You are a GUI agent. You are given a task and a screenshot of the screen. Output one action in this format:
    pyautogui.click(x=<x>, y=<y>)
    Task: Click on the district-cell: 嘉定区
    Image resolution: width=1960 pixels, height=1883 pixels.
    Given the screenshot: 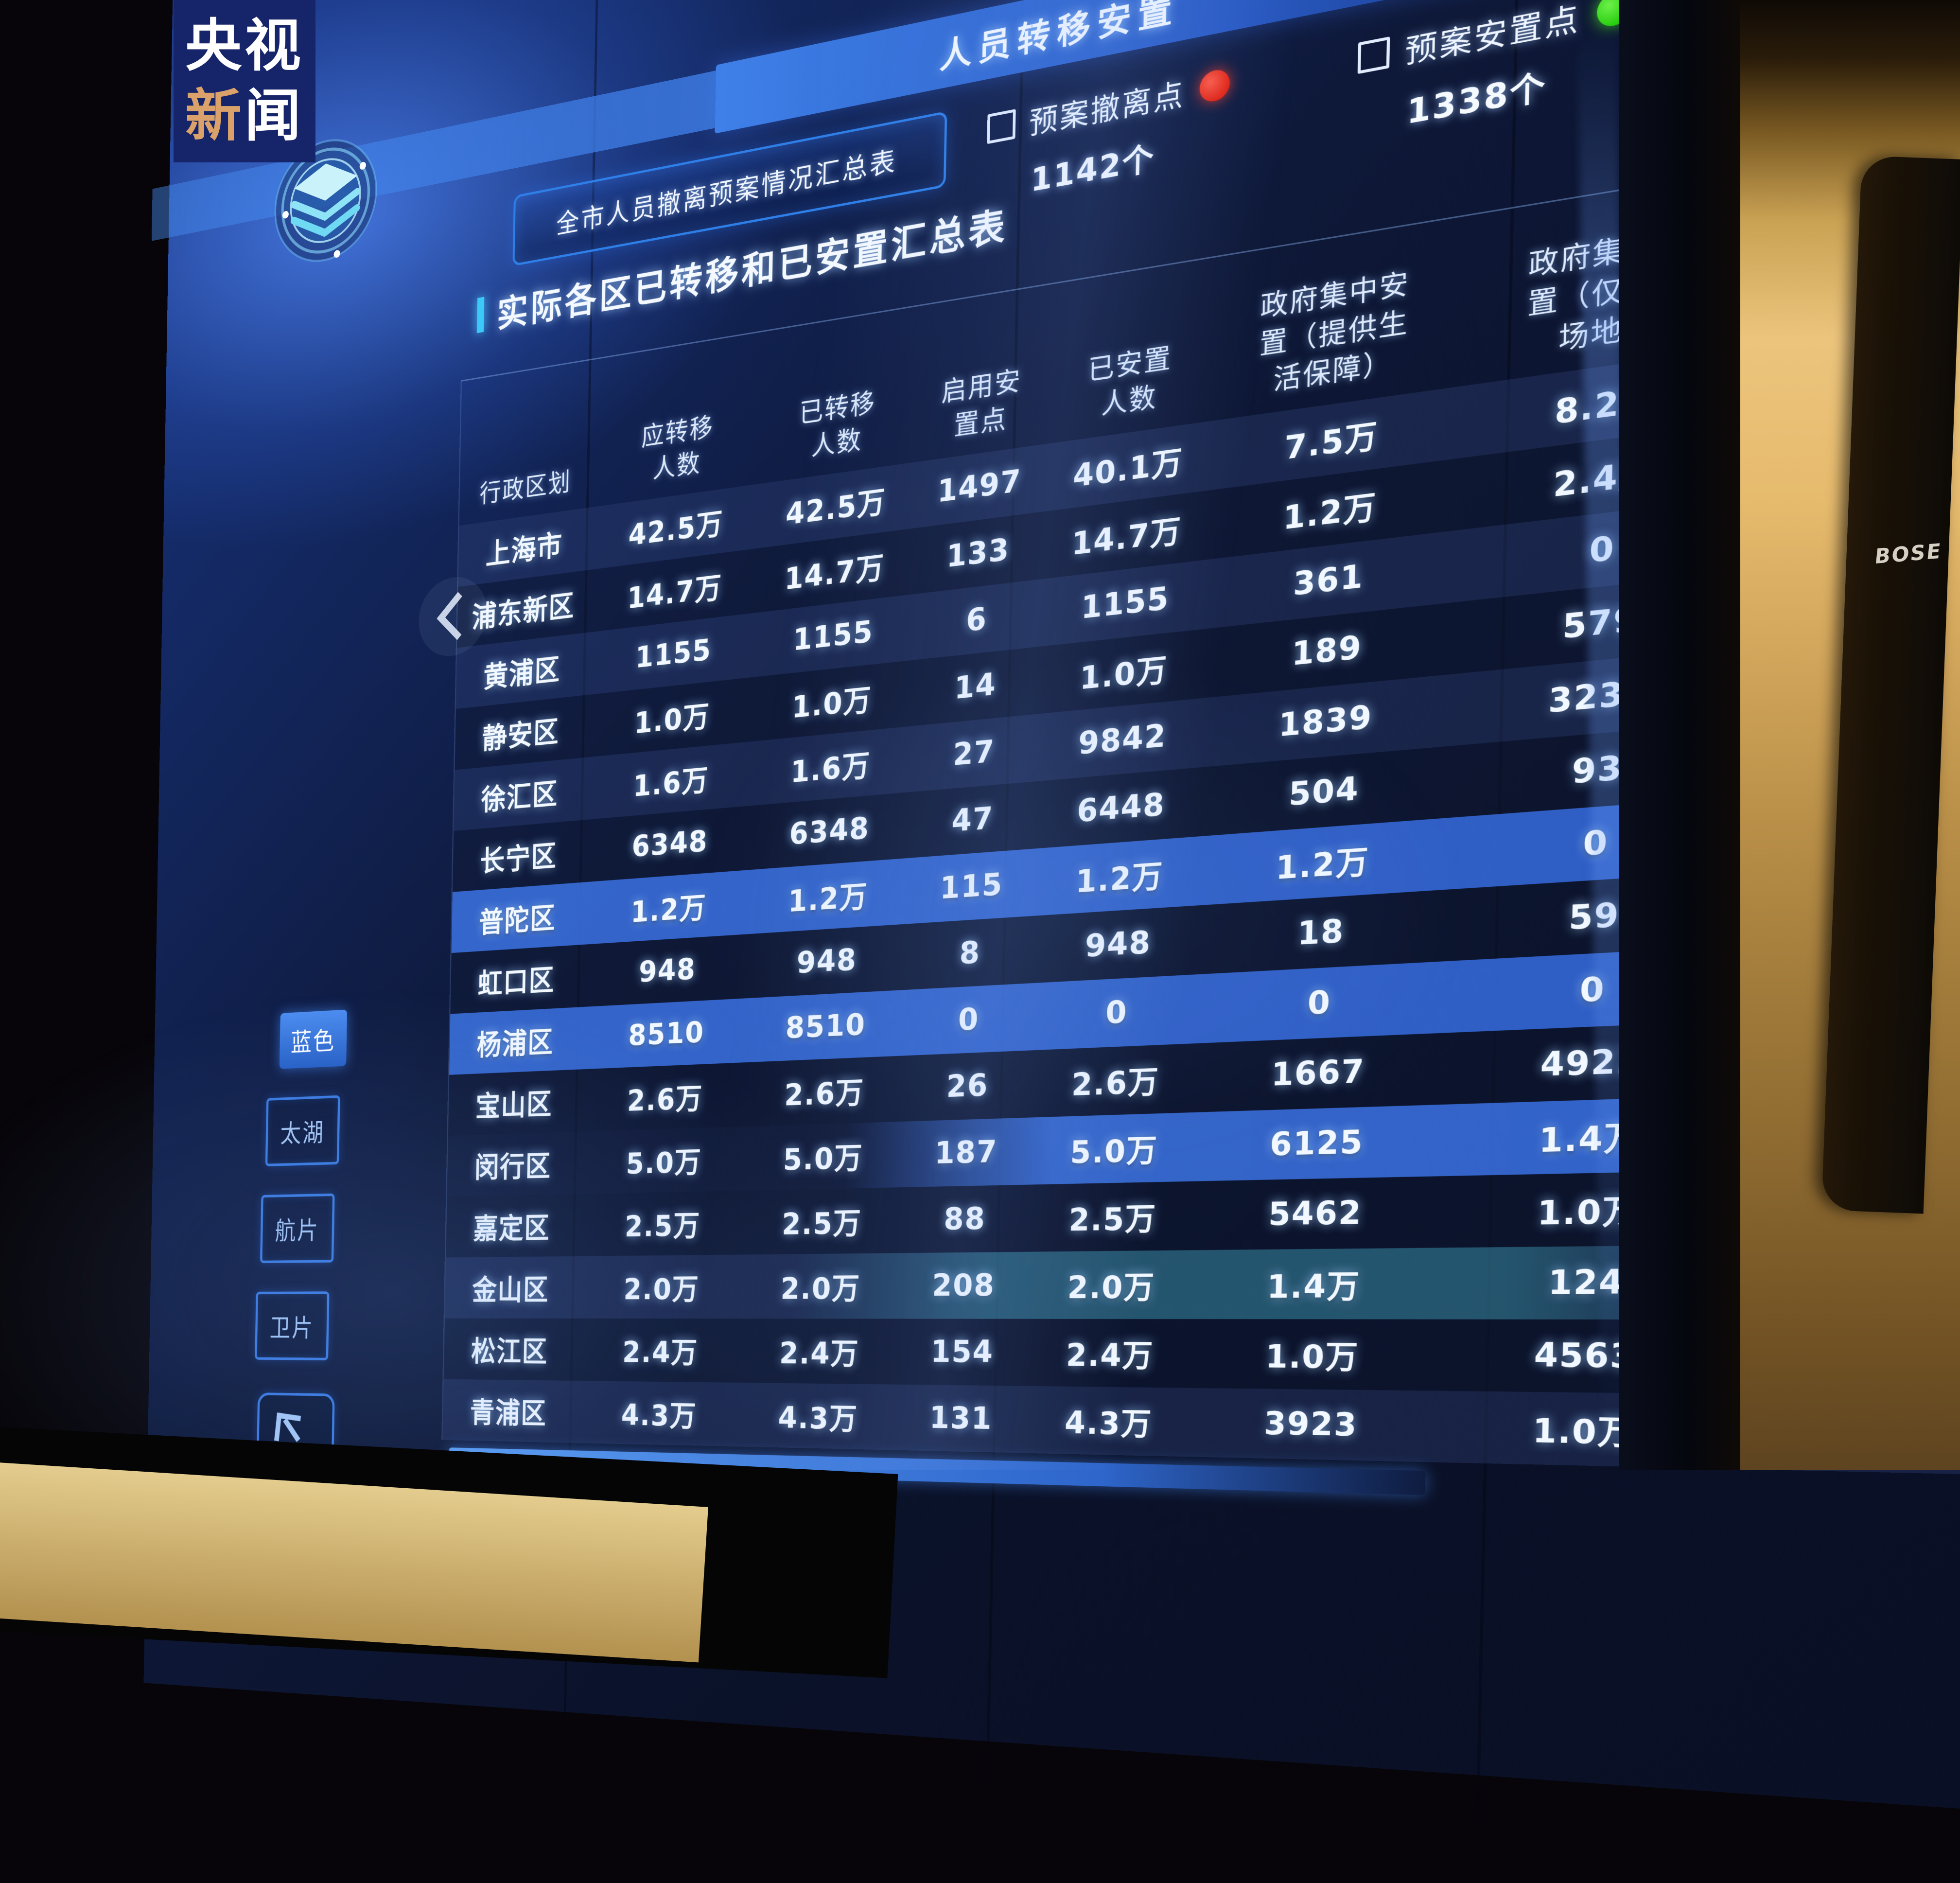 What is the action you would take?
    pyautogui.click(x=512, y=1229)
    